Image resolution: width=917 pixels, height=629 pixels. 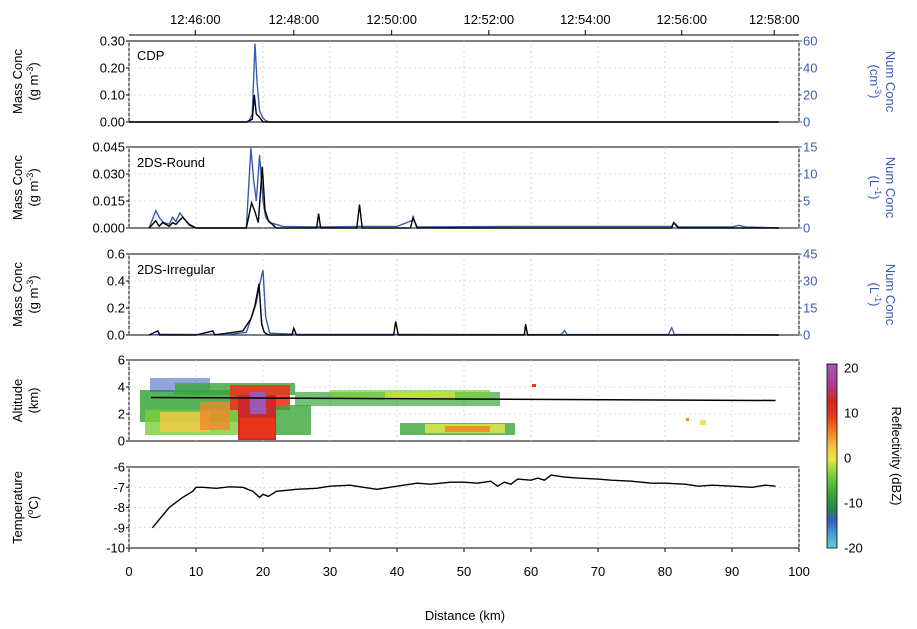 I want to click on left-tick-label: -6, so click(x=119, y=467).